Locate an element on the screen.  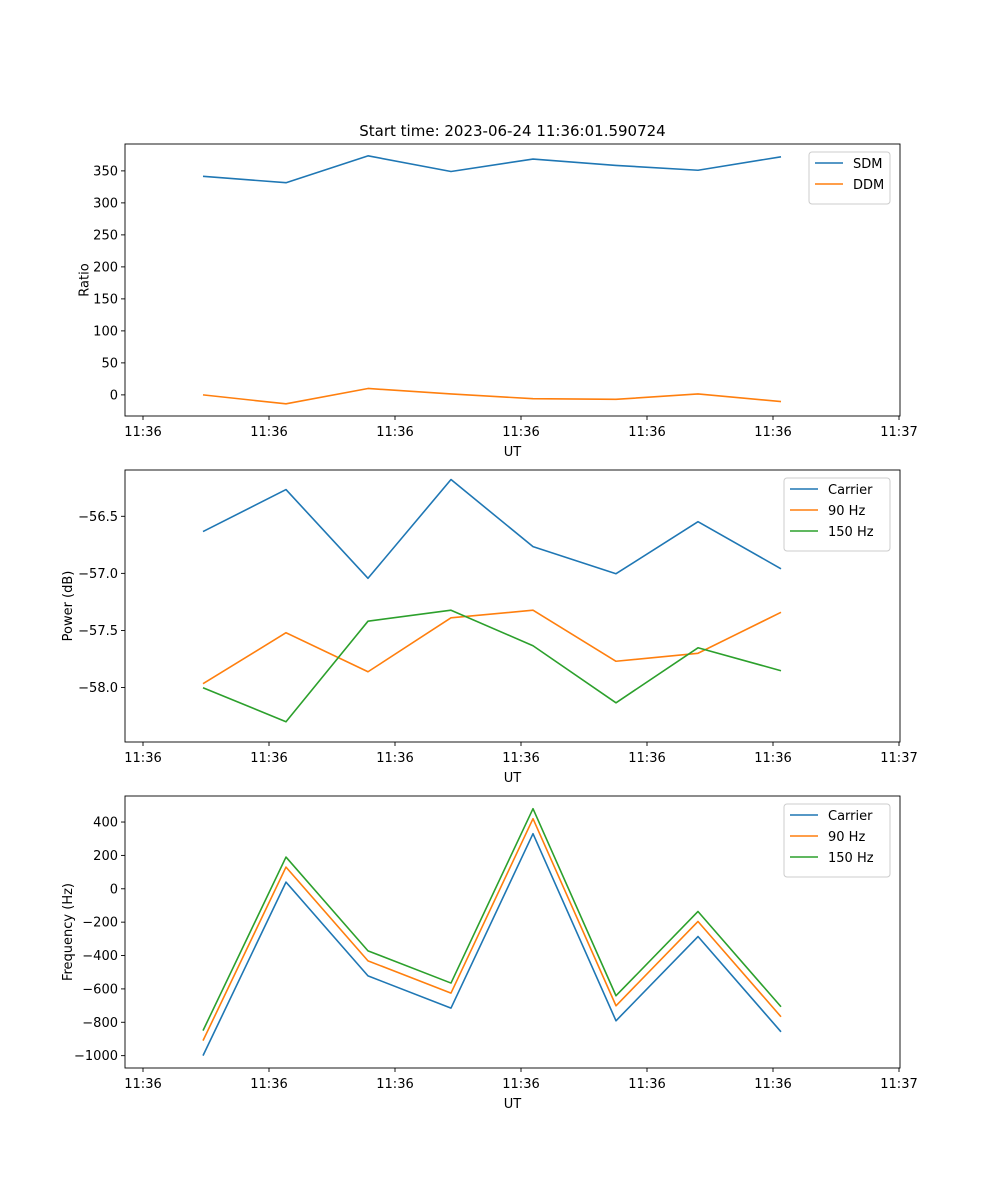
legend-label: DDM is located at coordinates (868, 185).